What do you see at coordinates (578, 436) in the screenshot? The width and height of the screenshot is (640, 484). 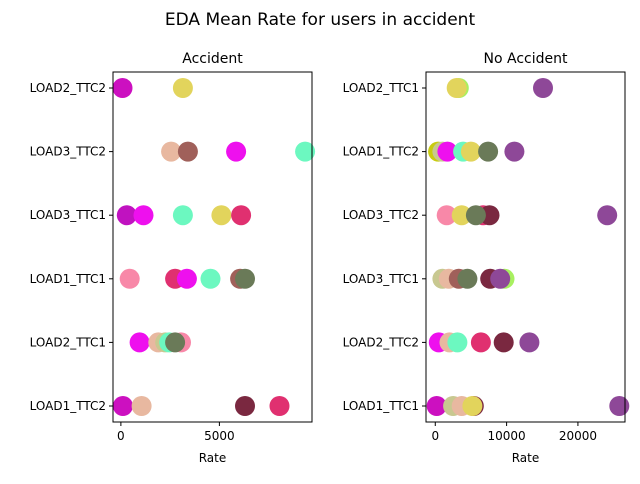 I see `x-tick-label-no-accident-2: 20000` at bounding box center [578, 436].